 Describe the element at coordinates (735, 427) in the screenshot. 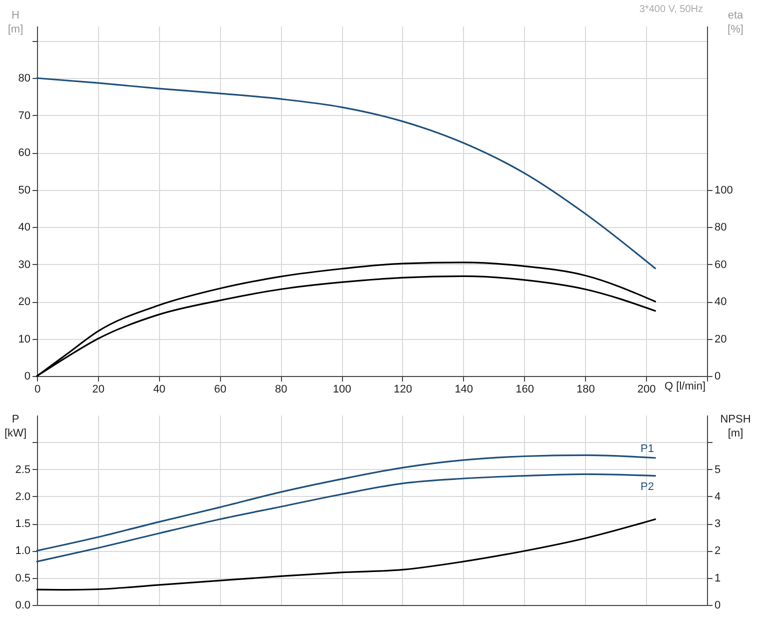

I see `y2-axis-title: NPSH [m]` at that location.